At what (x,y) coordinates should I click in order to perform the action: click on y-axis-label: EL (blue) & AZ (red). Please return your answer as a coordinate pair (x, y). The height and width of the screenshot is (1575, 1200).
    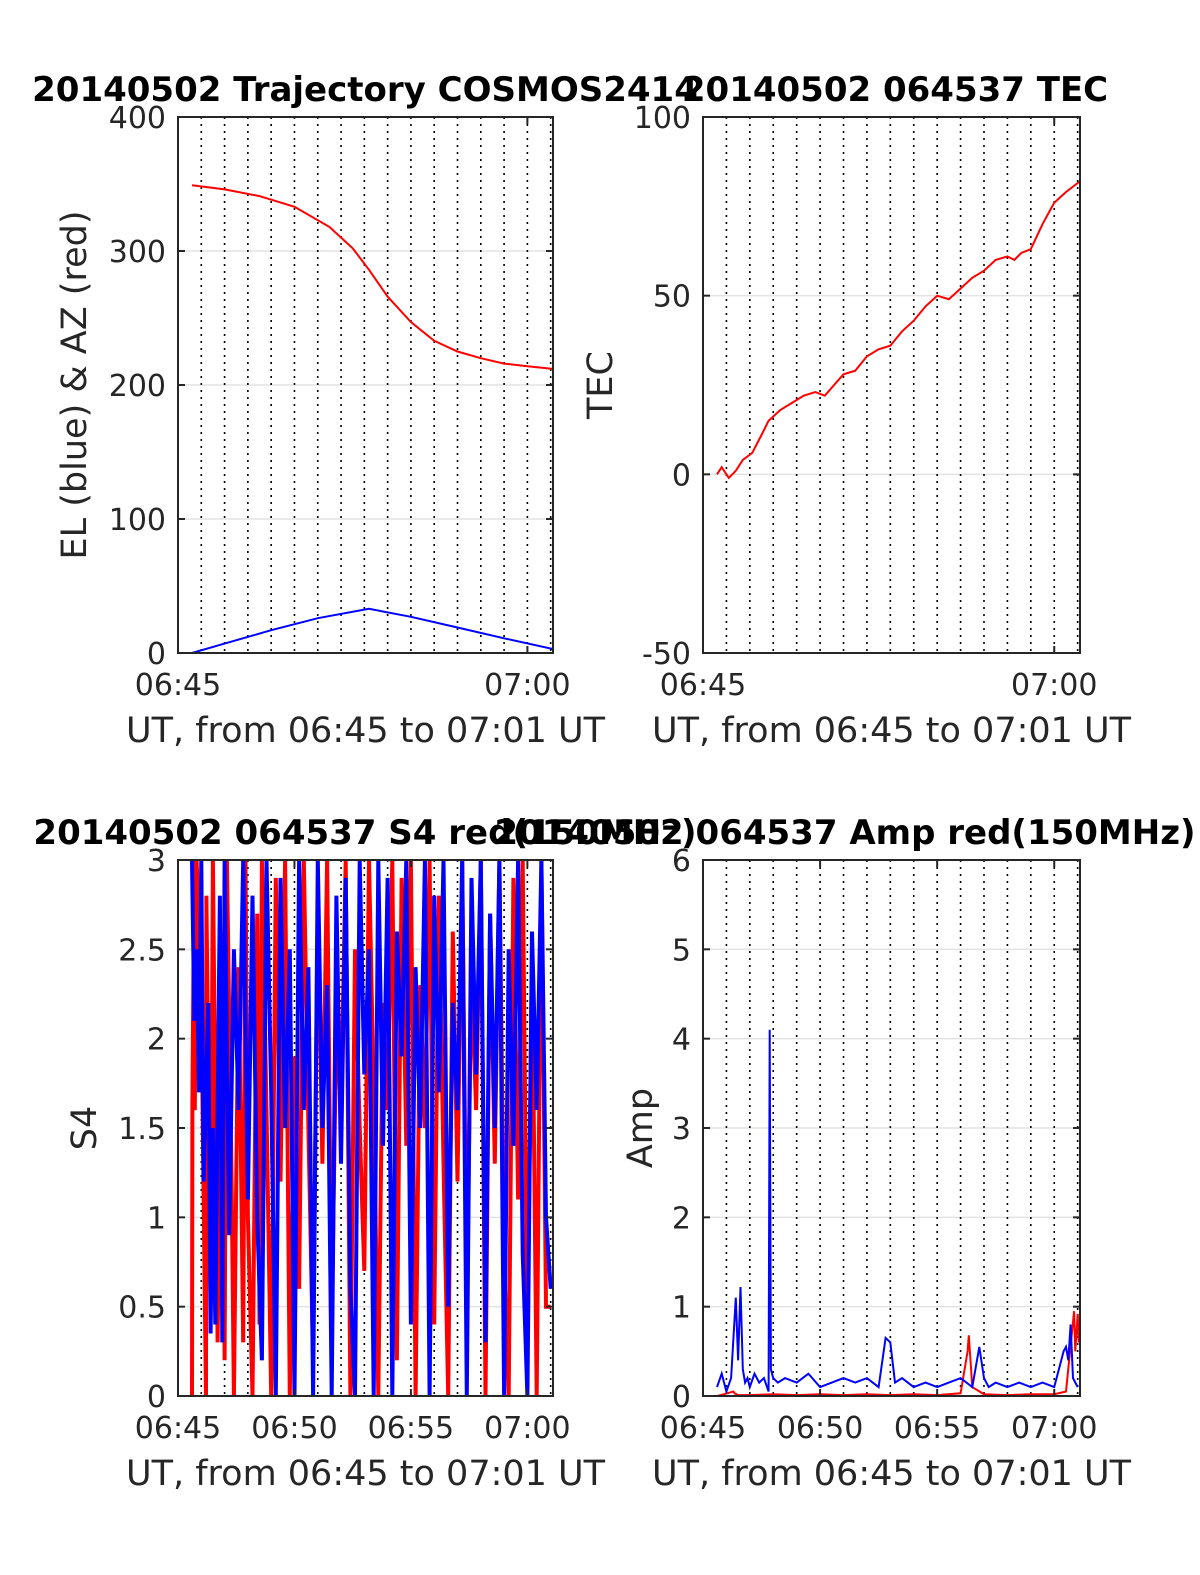
    Looking at the image, I should click on (75, 385).